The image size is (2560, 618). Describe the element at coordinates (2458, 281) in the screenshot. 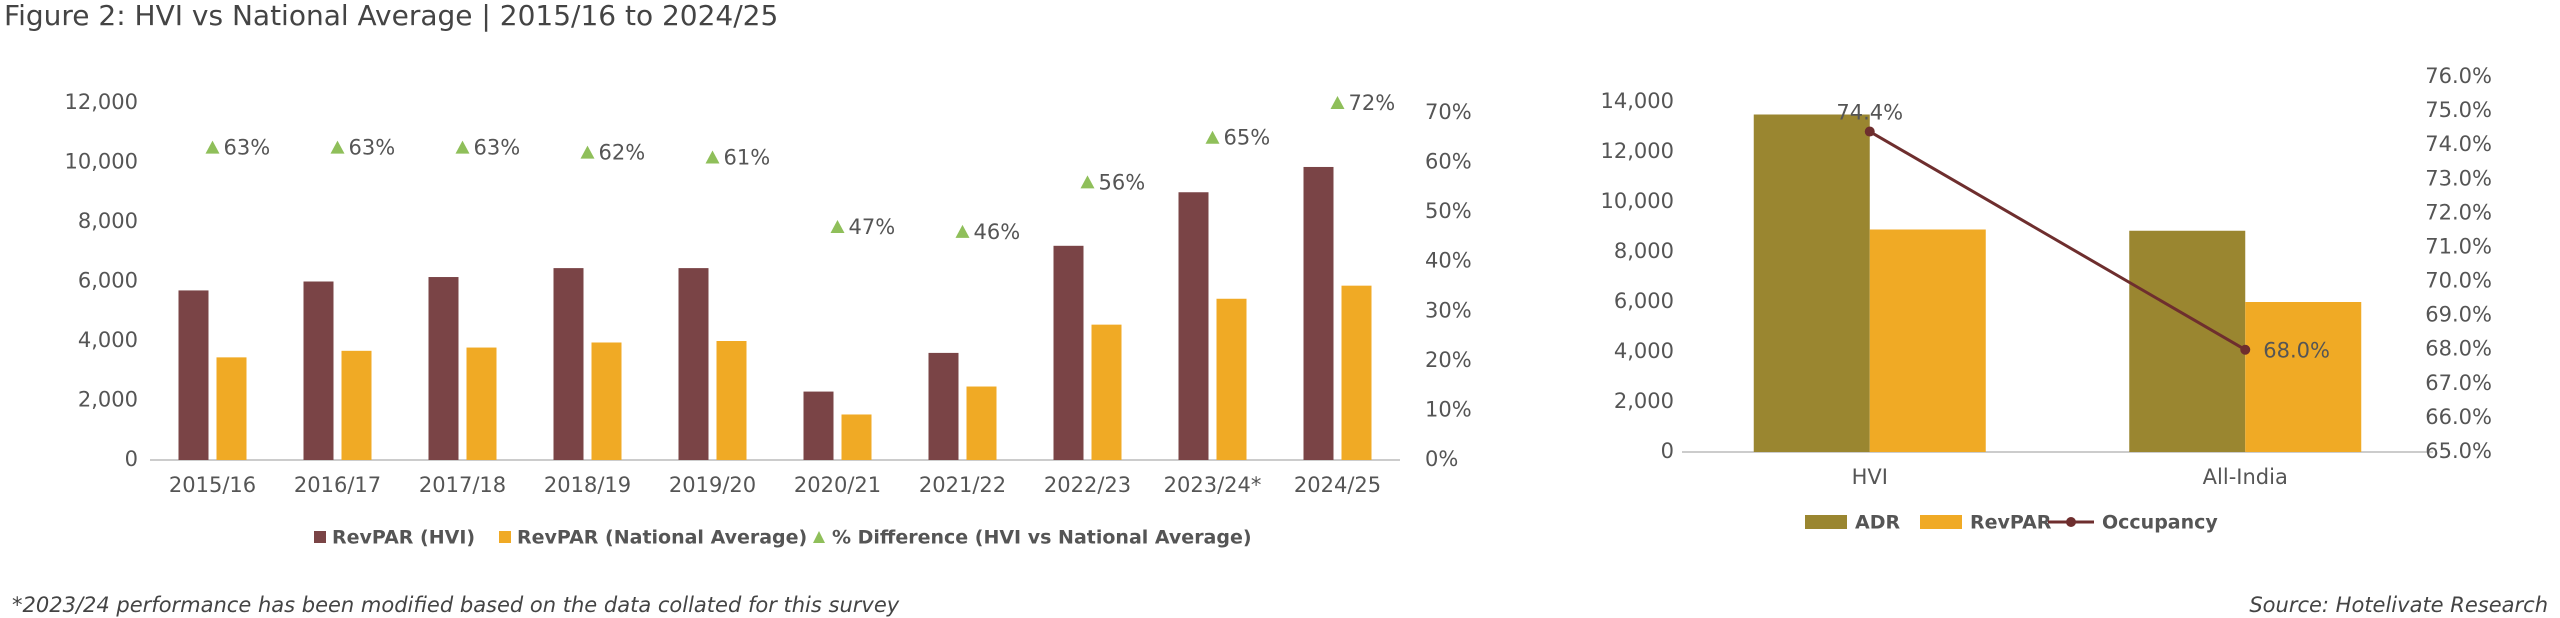

I see `y2-tick-label: 70.0%` at that location.